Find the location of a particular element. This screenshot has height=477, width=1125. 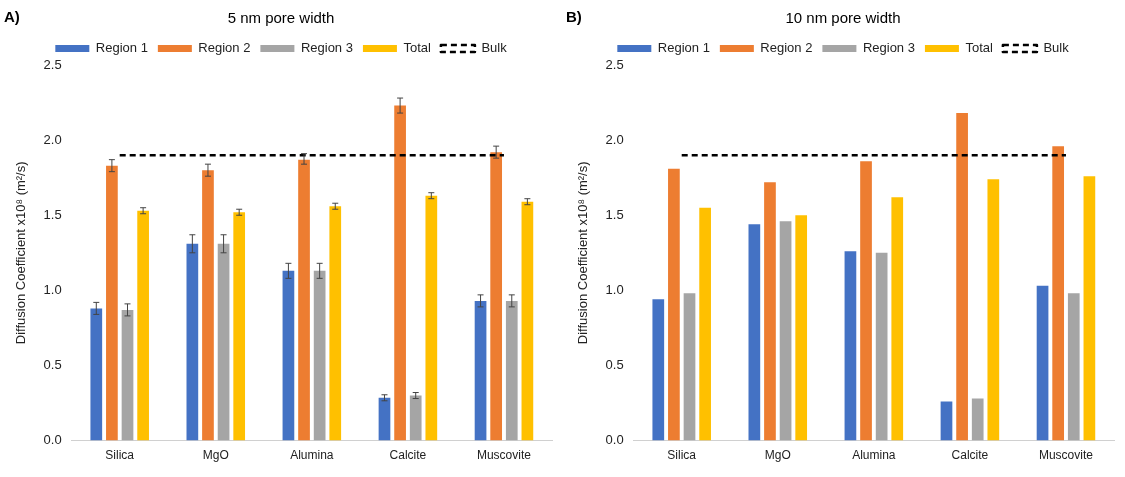

text: B) is located at coordinates (574, 16).